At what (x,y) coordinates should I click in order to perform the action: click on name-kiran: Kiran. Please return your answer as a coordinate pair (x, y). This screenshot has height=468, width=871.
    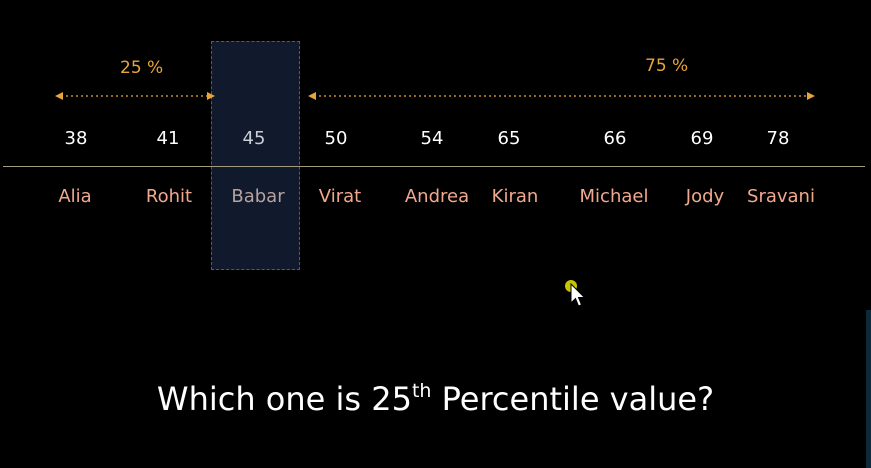
    Looking at the image, I should click on (515, 196).